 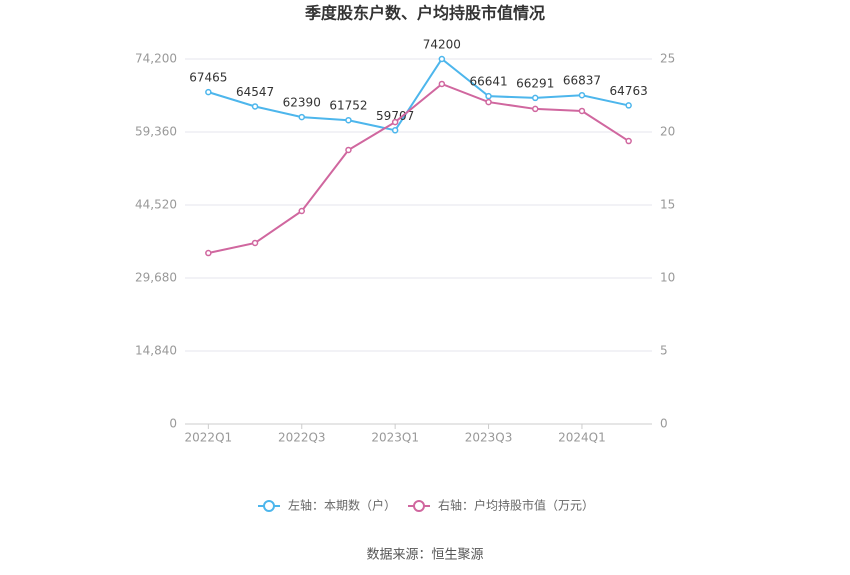 I want to click on value-label: 64763, so click(x=629, y=91).